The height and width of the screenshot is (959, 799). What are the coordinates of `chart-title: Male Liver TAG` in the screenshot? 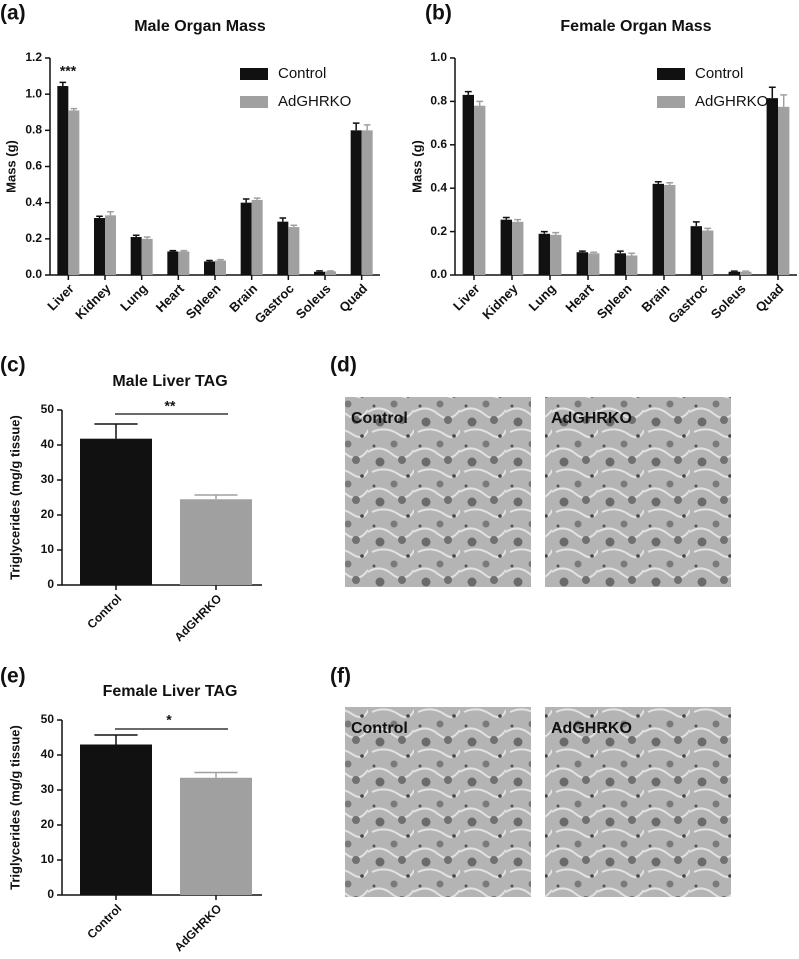 It's located at (169, 381).